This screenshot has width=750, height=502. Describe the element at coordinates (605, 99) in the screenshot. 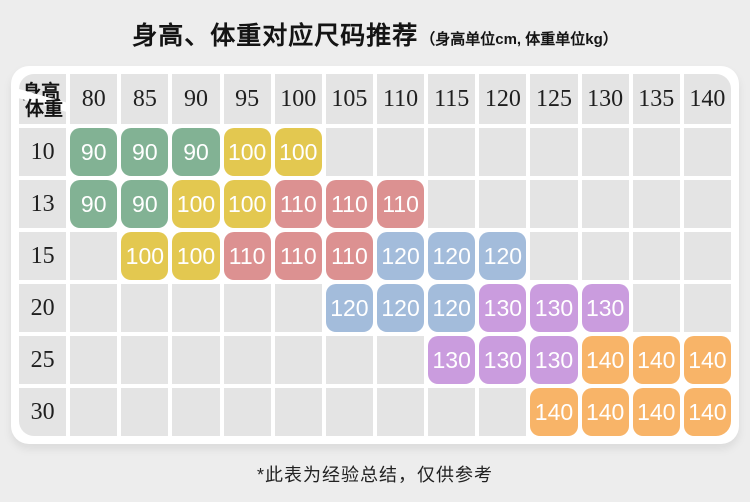

I see `height-header-cell: 130` at that location.